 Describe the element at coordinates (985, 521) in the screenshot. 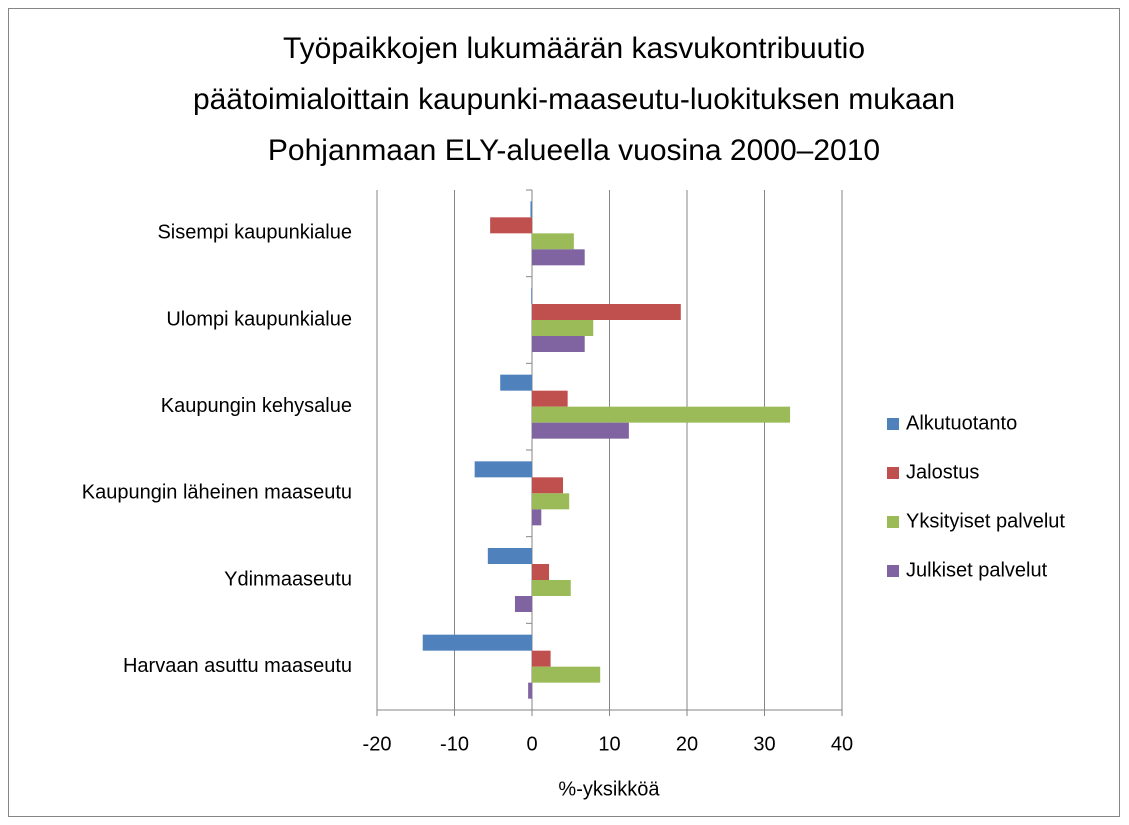

I see `legend-label: Yksityiset palvelut` at that location.